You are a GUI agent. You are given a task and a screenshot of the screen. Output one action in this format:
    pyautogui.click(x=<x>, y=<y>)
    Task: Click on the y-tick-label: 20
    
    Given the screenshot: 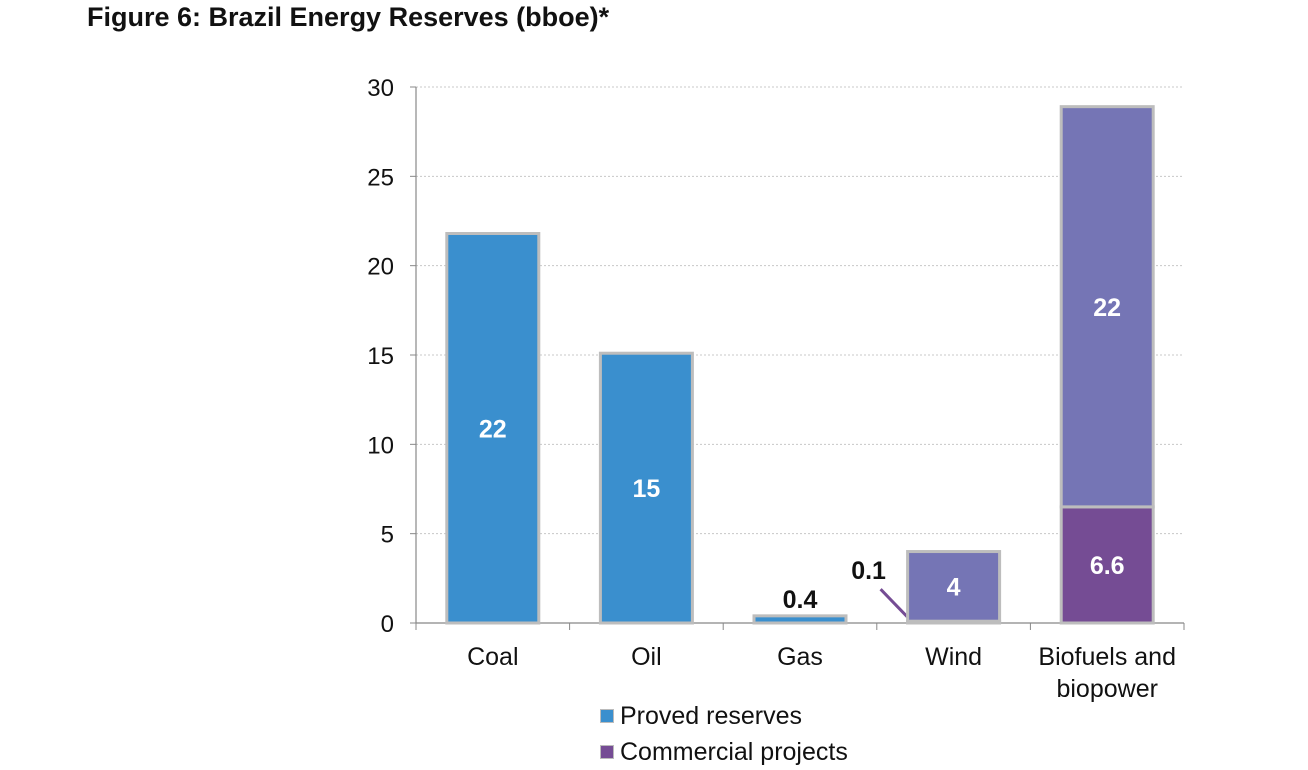 What is the action you would take?
    pyautogui.click(x=380, y=267)
    